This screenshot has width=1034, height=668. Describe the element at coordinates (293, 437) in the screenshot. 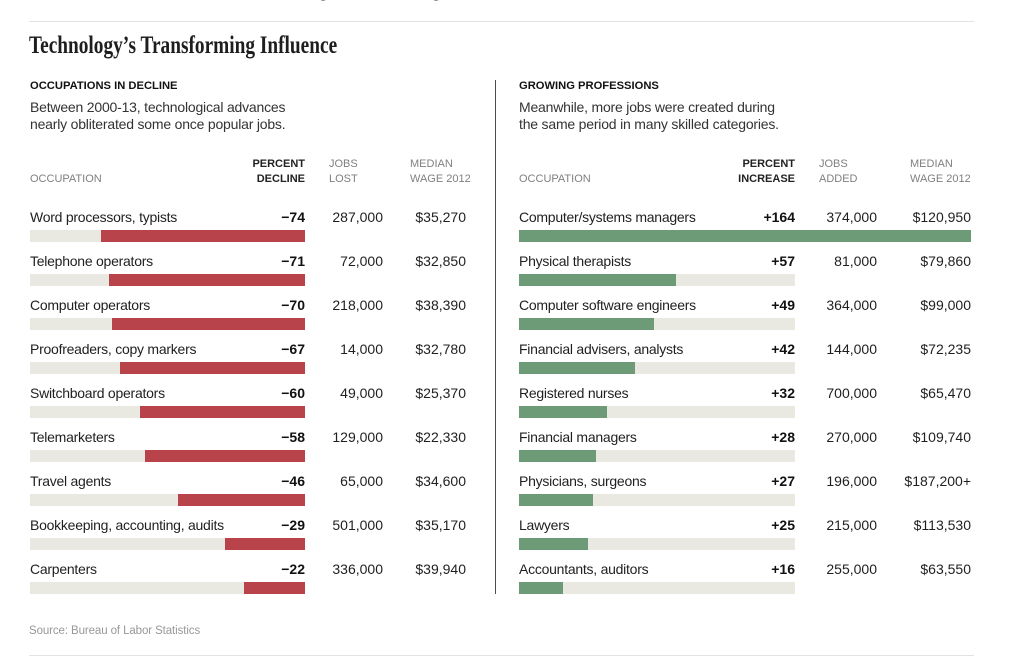

I see `percent-value: −58` at that location.